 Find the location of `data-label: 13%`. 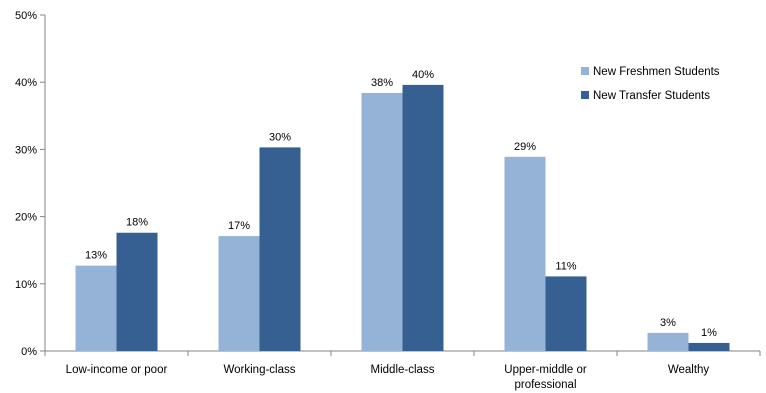

data-label: 13% is located at coordinates (96, 256).